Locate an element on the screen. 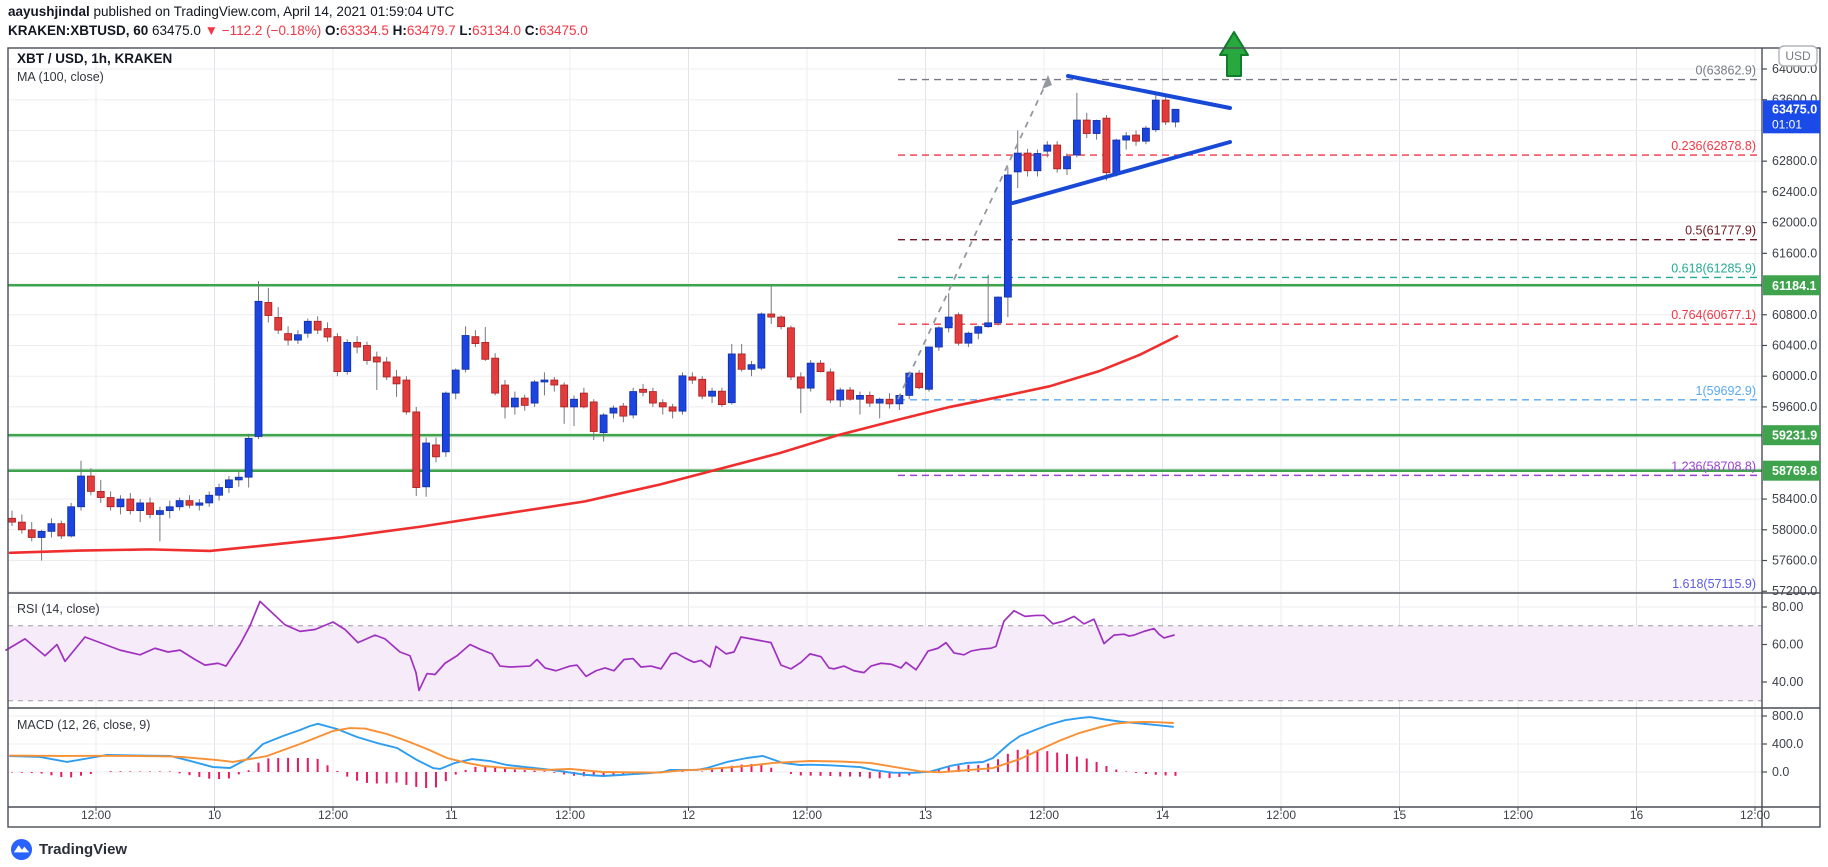  rsi-line is located at coordinates (590, 646).